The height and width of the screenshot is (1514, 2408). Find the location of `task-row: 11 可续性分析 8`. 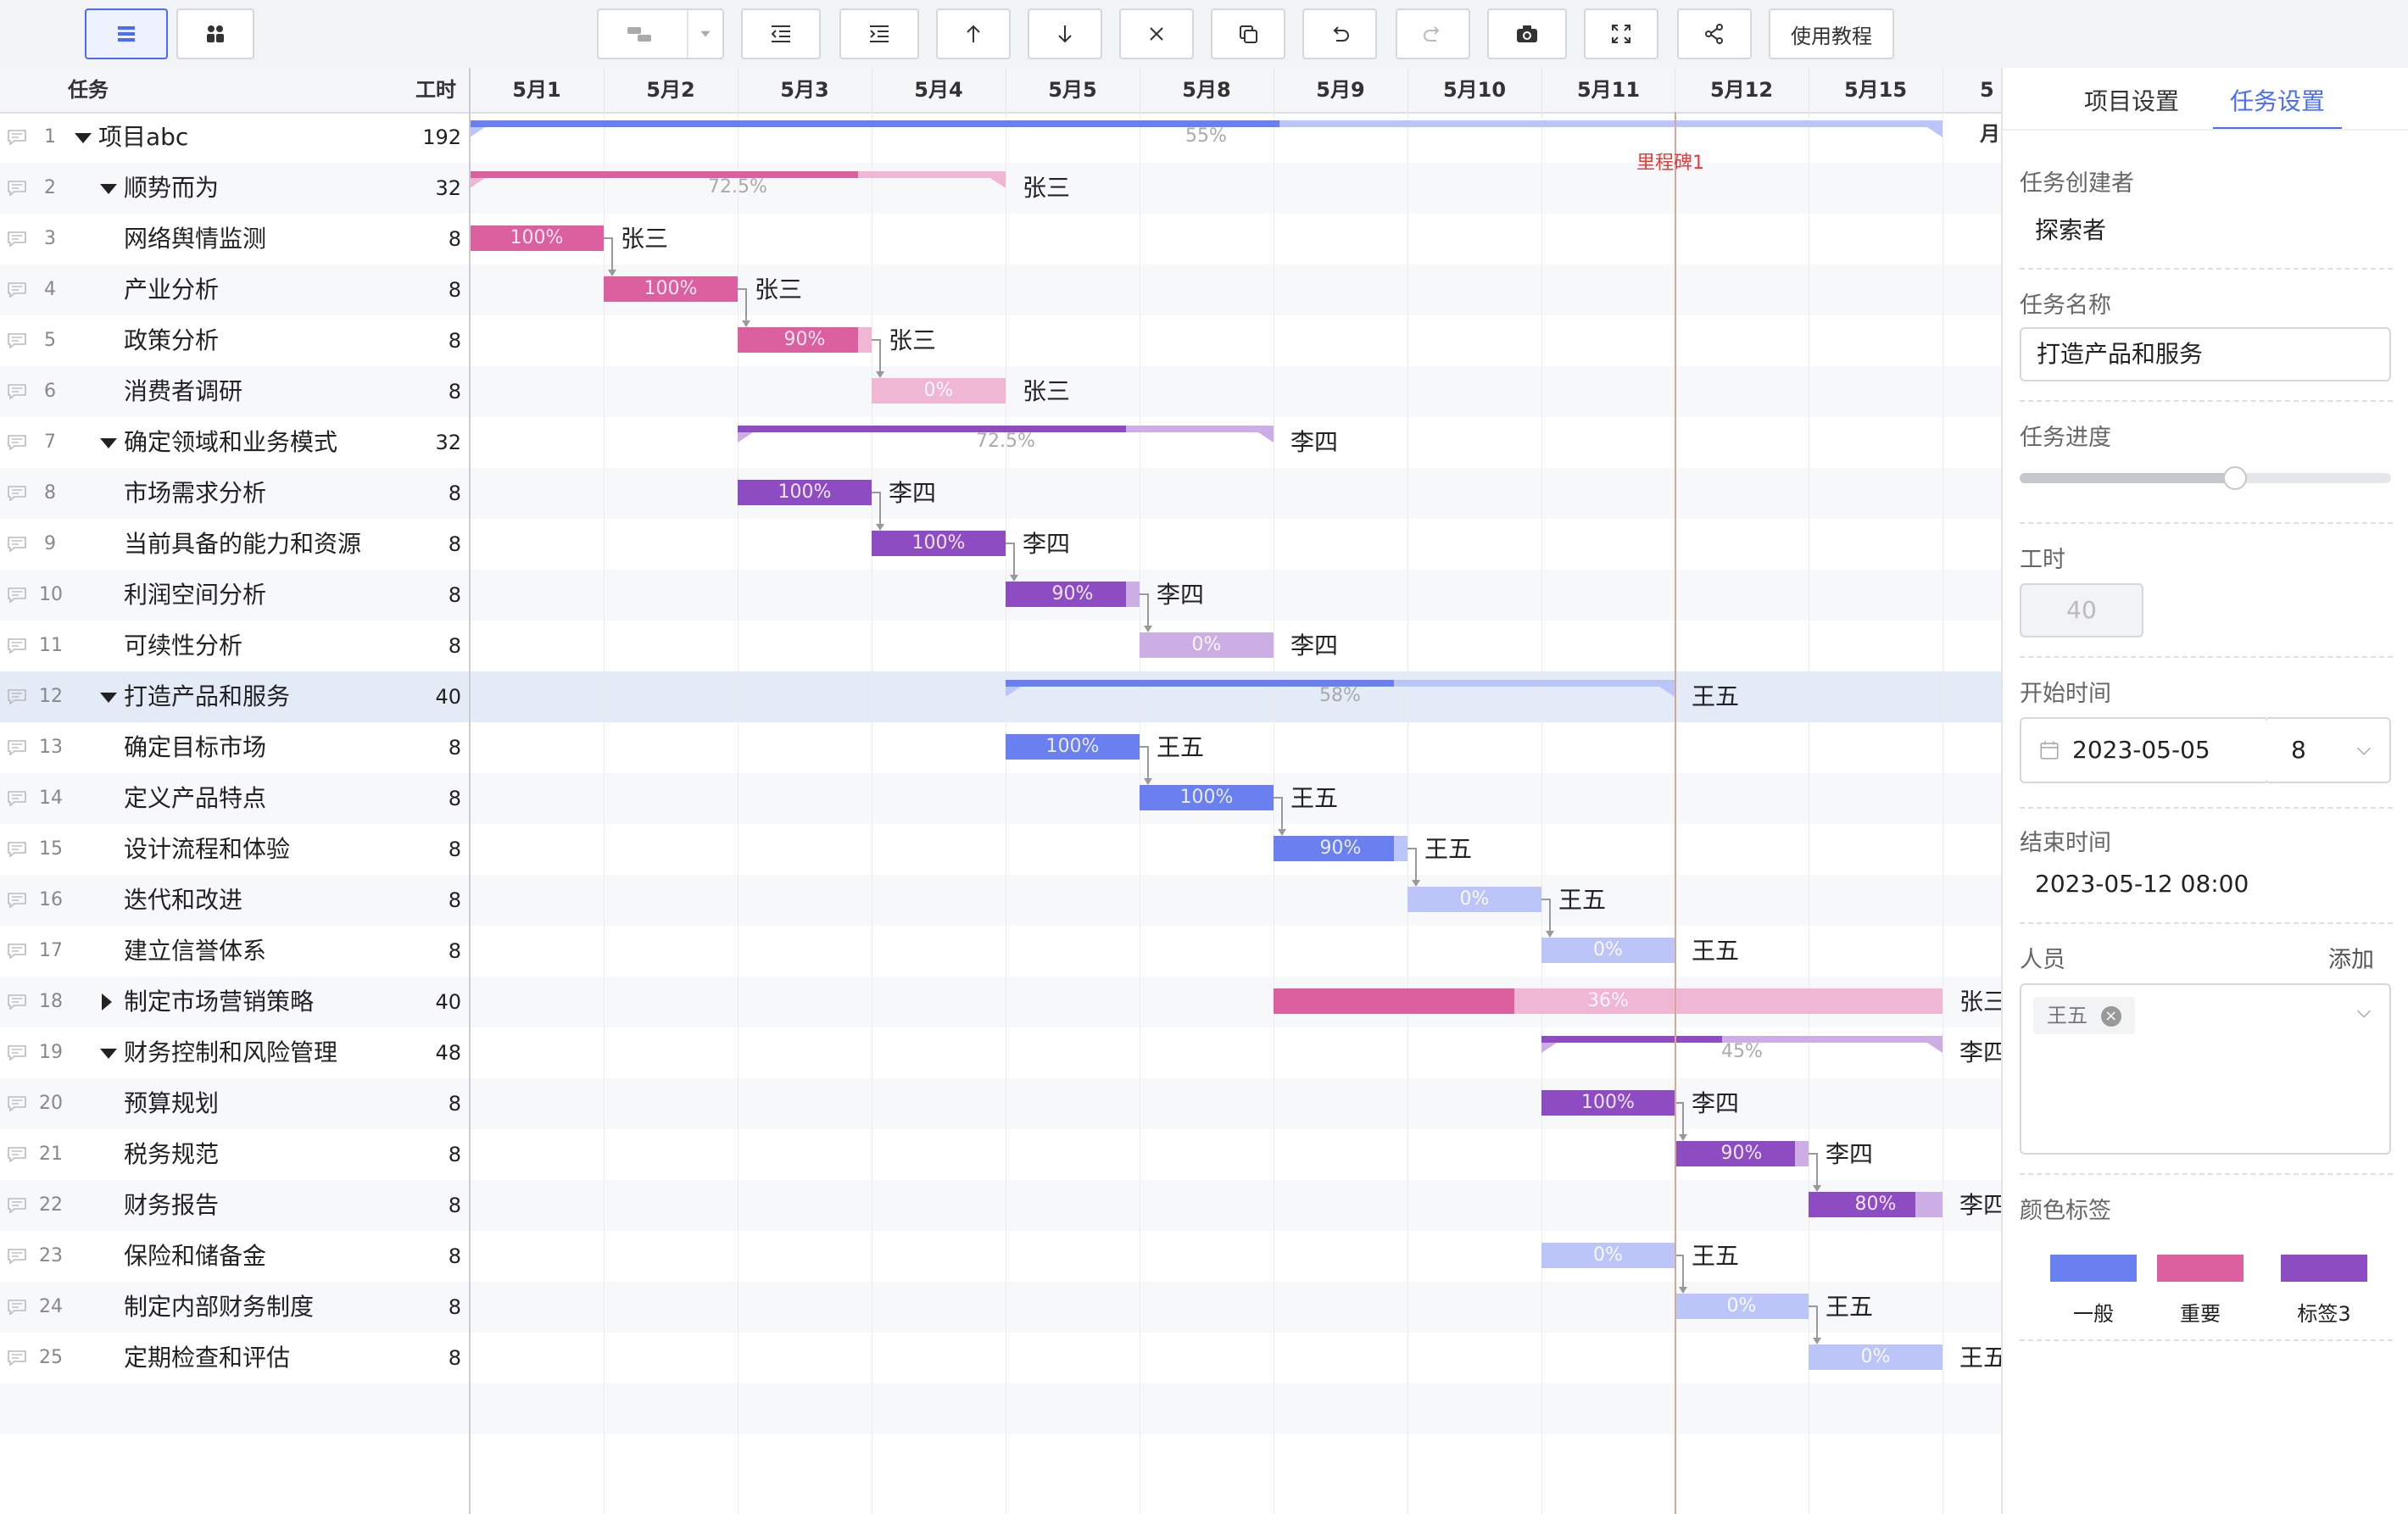

task-row: 11 可续性分析 8 is located at coordinates (235, 646).